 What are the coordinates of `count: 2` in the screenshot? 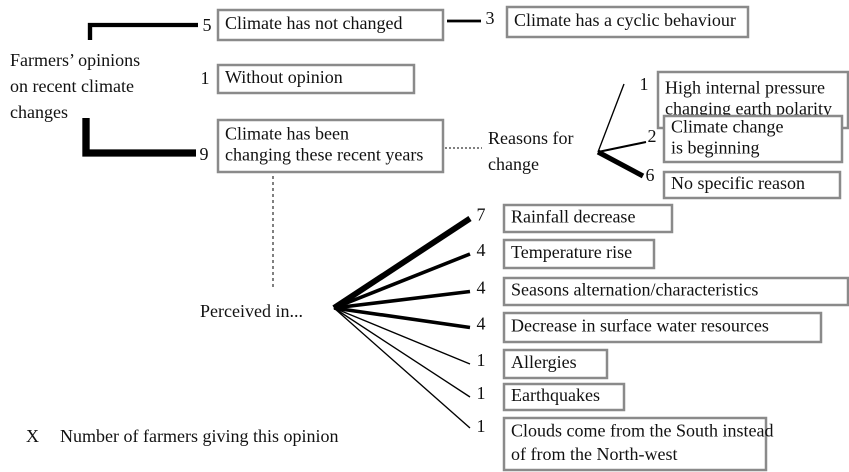 It's located at (652, 136).